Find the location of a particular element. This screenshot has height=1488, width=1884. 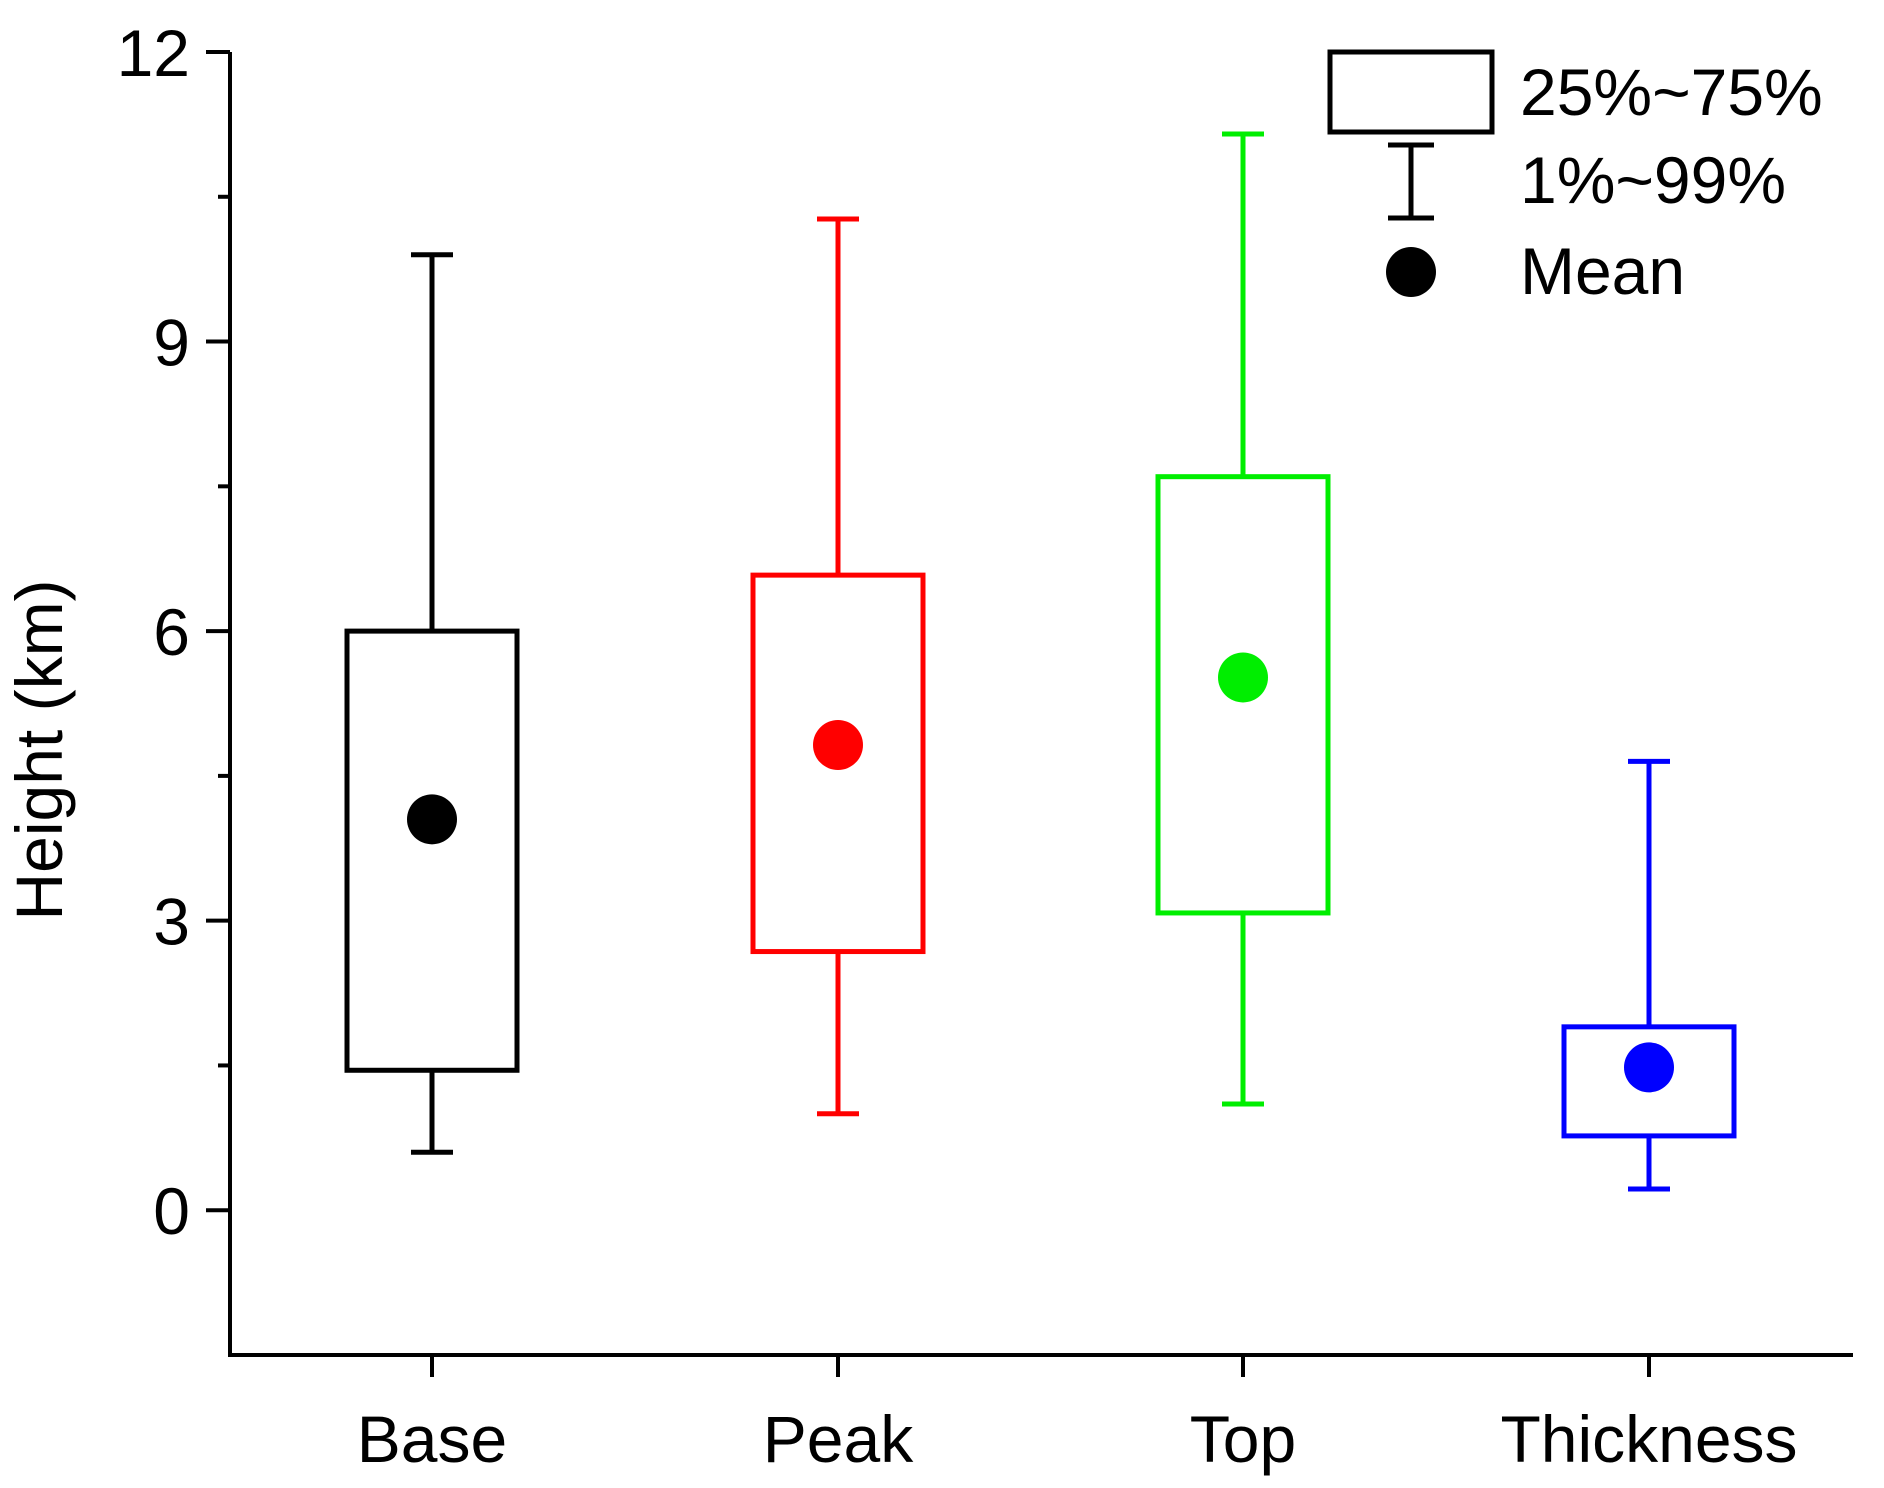

x-category-label: Peak is located at coordinates (838, 1439).